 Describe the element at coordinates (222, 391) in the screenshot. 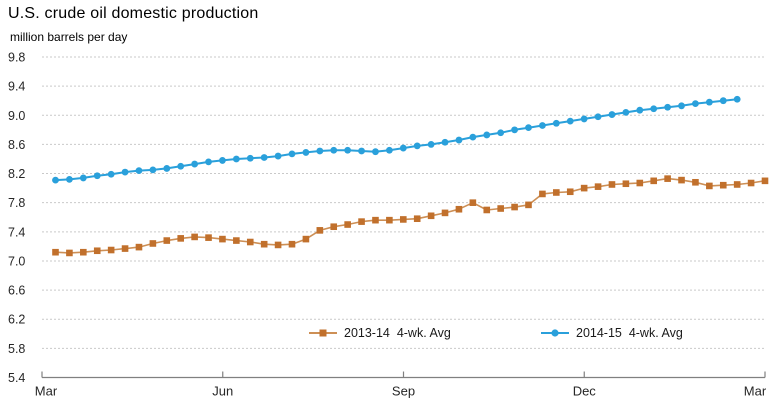

I see `x-tick-label: Jun` at that location.